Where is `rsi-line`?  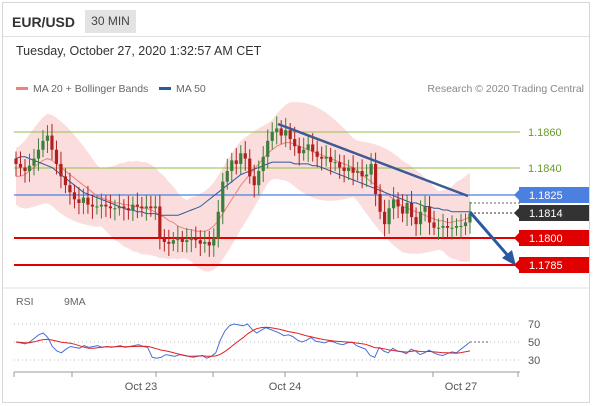
rsi-line is located at coordinates (243, 341).